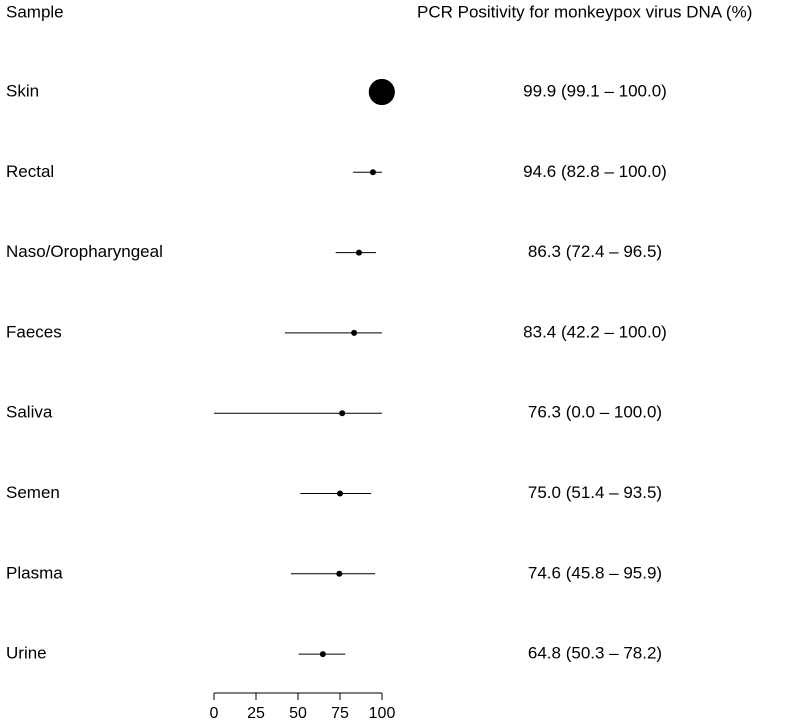 This screenshot has width=790, height=724. What do you see at coordinates (214, 713) in the screenshot?
I see `x-tick-label: 0` at bounding box center [214, 713].